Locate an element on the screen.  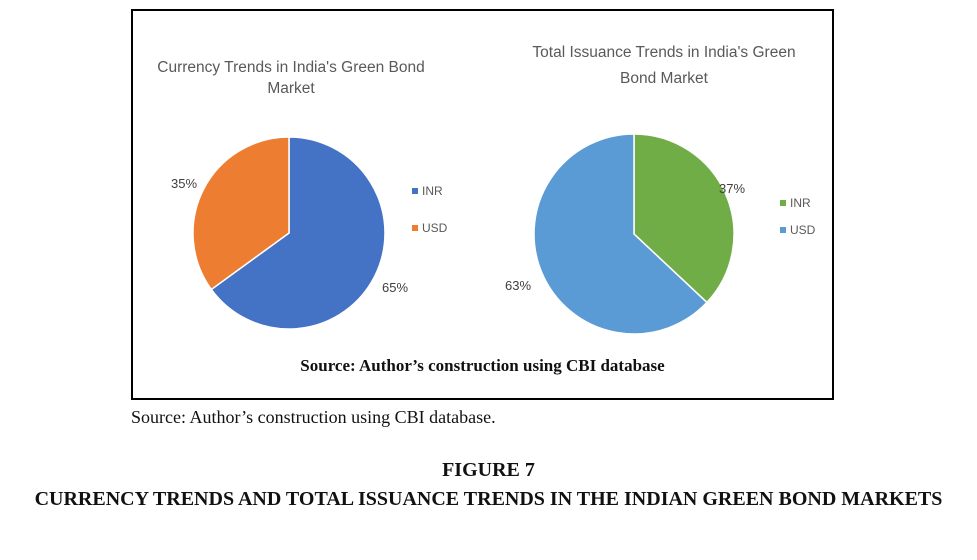
chart2-title-line1: Total Issuance Trends in India's Green is located at coordinates (663, 52).